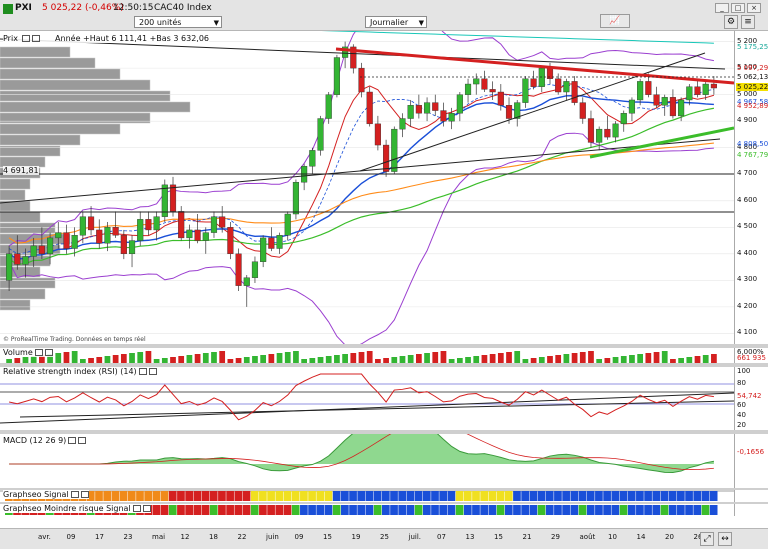 The width and height of the screenshot is (768, 549). I want to click on scroll-button: ↔, so click(725, 539).